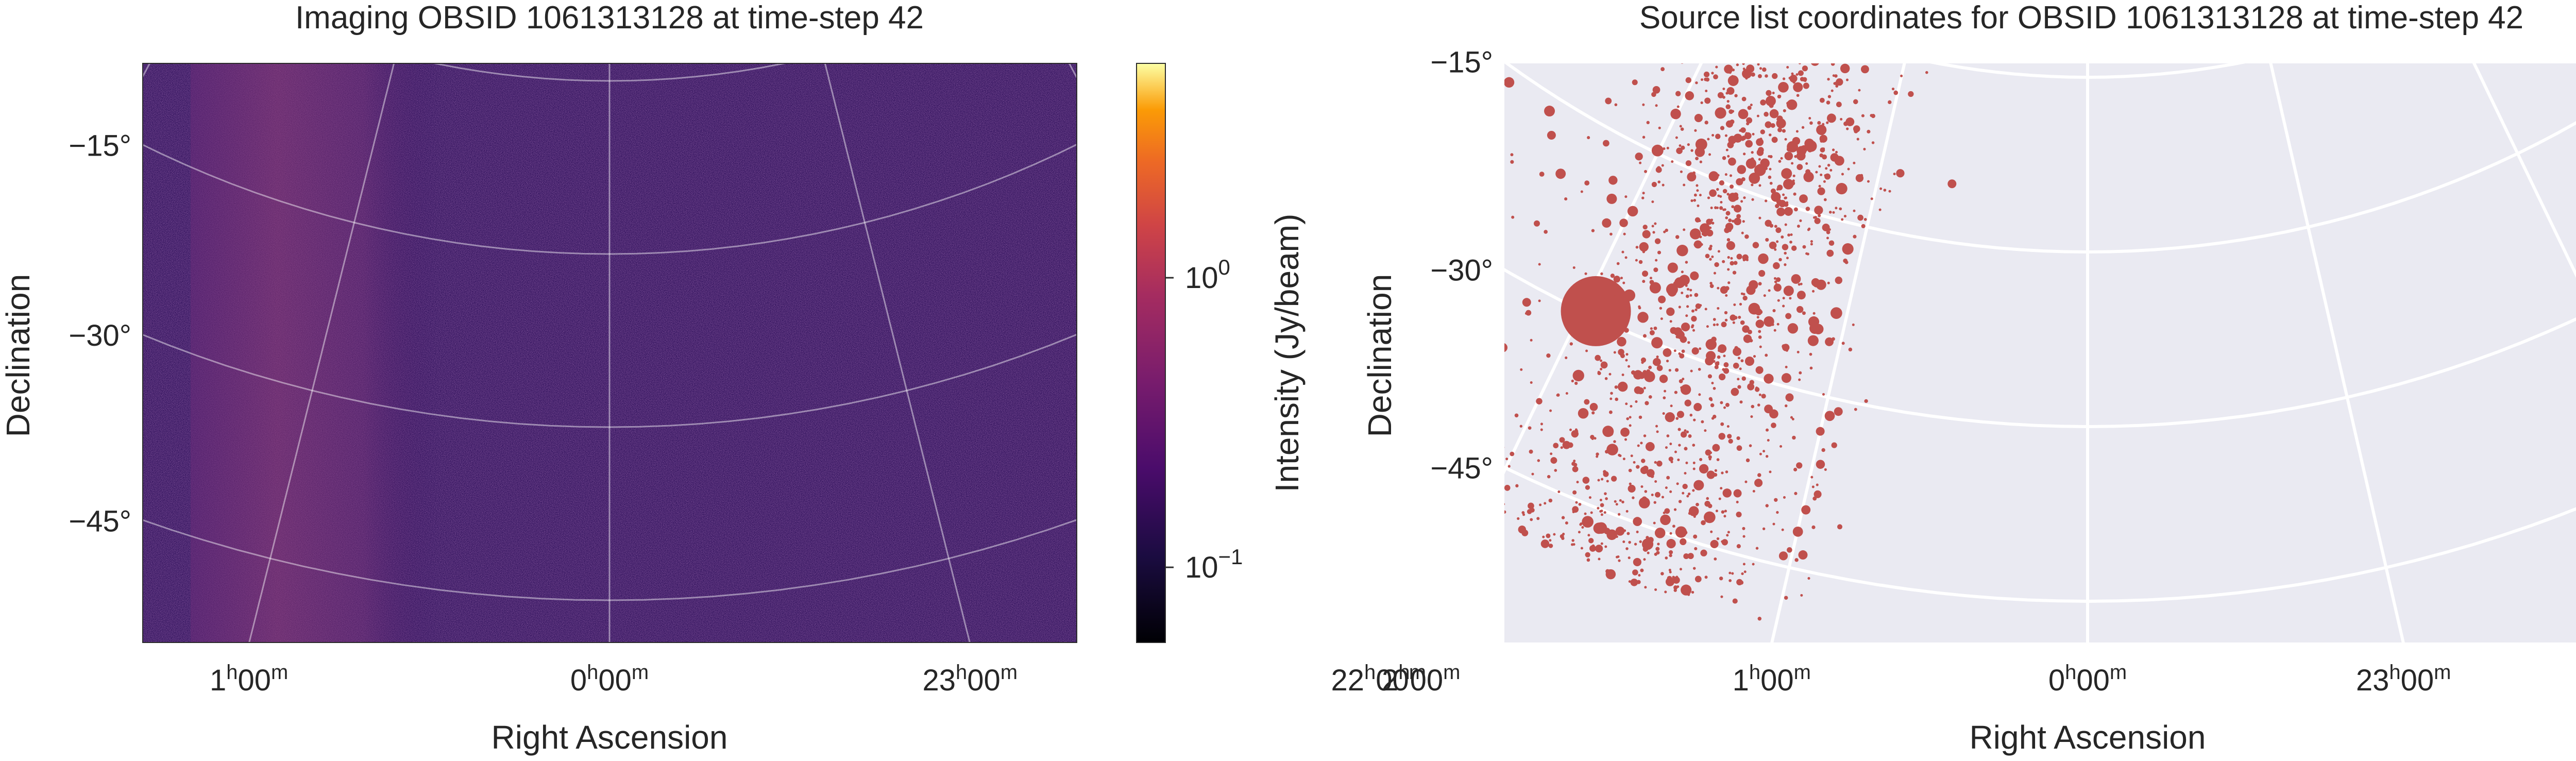 This screenshot has width=2576, height=761. What do you see at coordinates (1214, 564) in the screenshot?
I see `colorbar-tick-label: 10−1` at bounding box center [1214, 564].